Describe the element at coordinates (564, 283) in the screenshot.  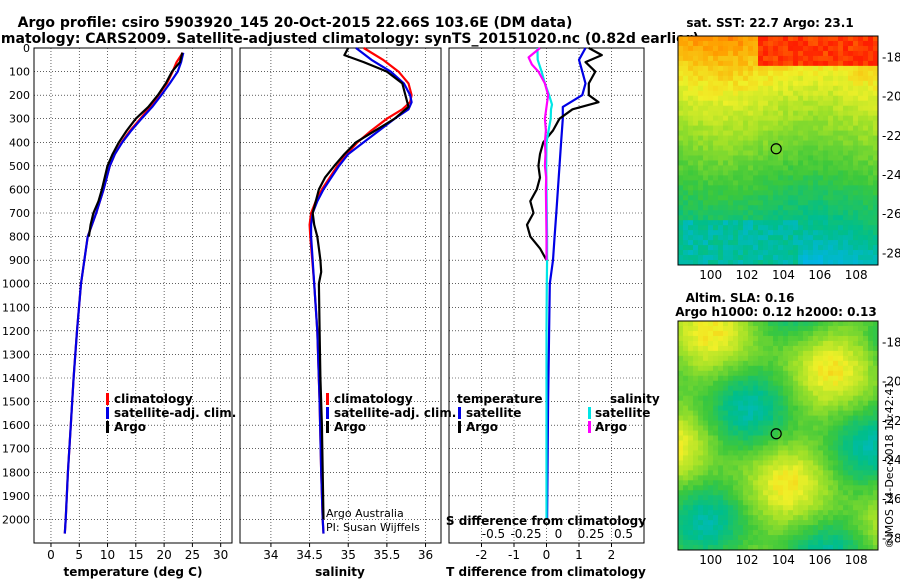
I see `difference-series` at that location.